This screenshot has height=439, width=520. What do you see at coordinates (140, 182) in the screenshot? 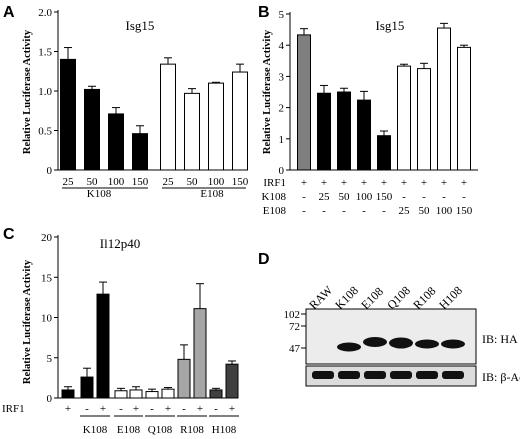
I see `x-tick-label: 150` at bounding box center [140, 182].